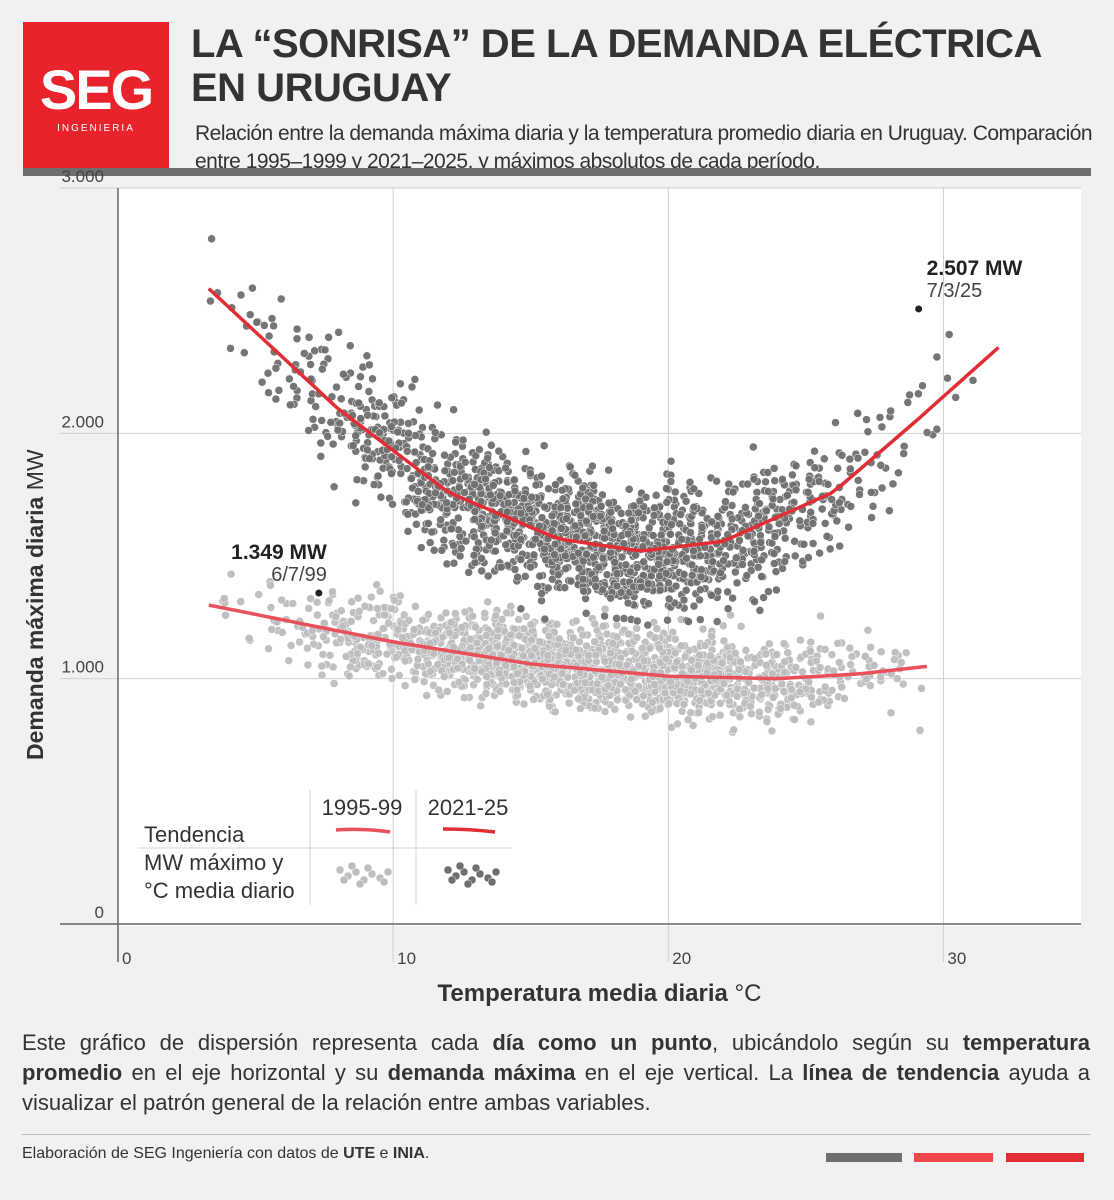  I want to click on desc-bold-1: día como un punto, so click(602, 1042).